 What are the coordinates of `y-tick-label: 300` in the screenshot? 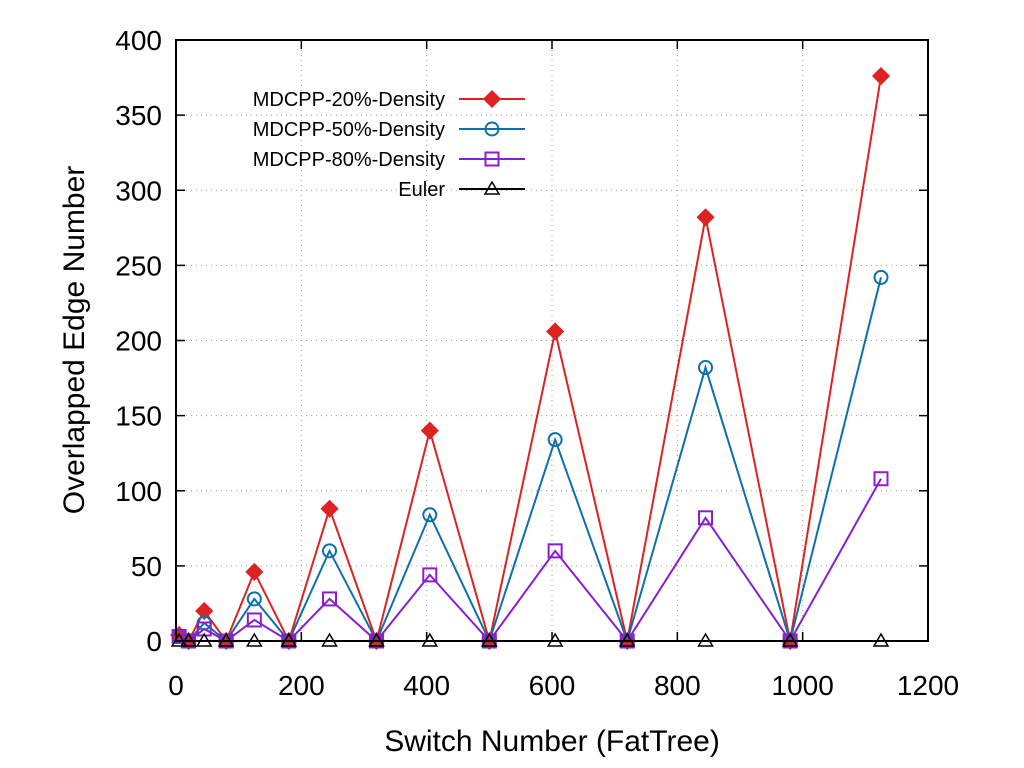 It's located at (138, 190).